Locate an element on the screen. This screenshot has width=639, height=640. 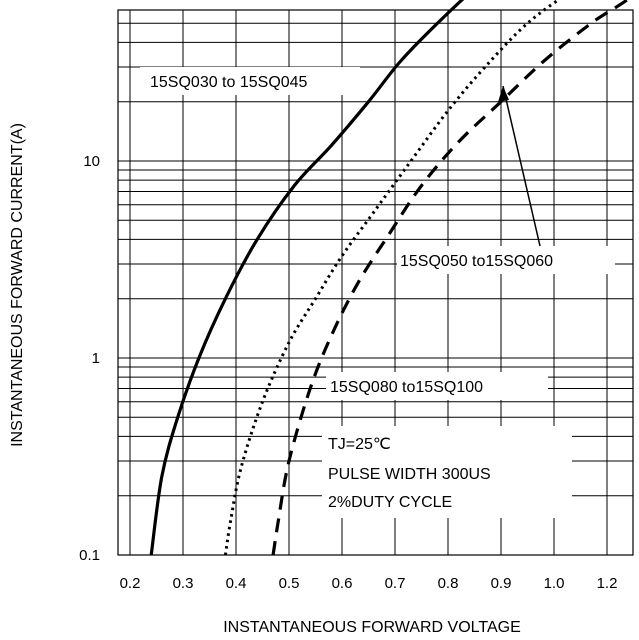
x-tick-label: 0.3 is located at coordinates (183, 583).